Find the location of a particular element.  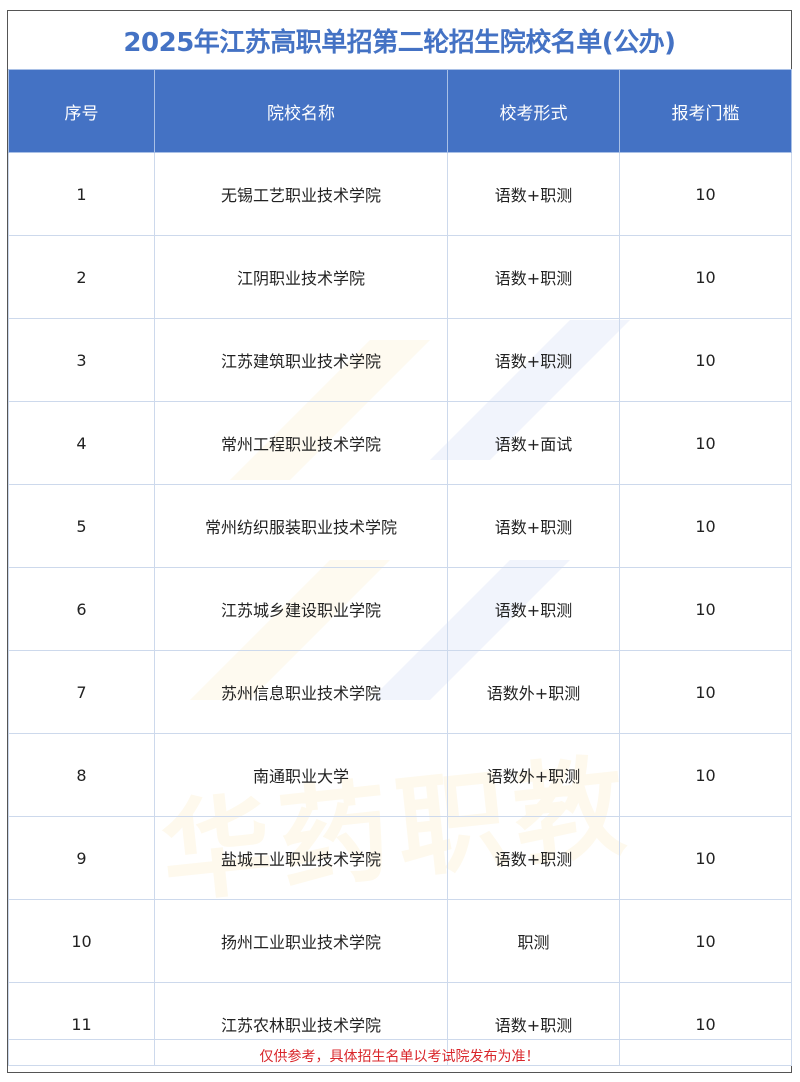

row-number: 7 is located at coordinates (81, 692).